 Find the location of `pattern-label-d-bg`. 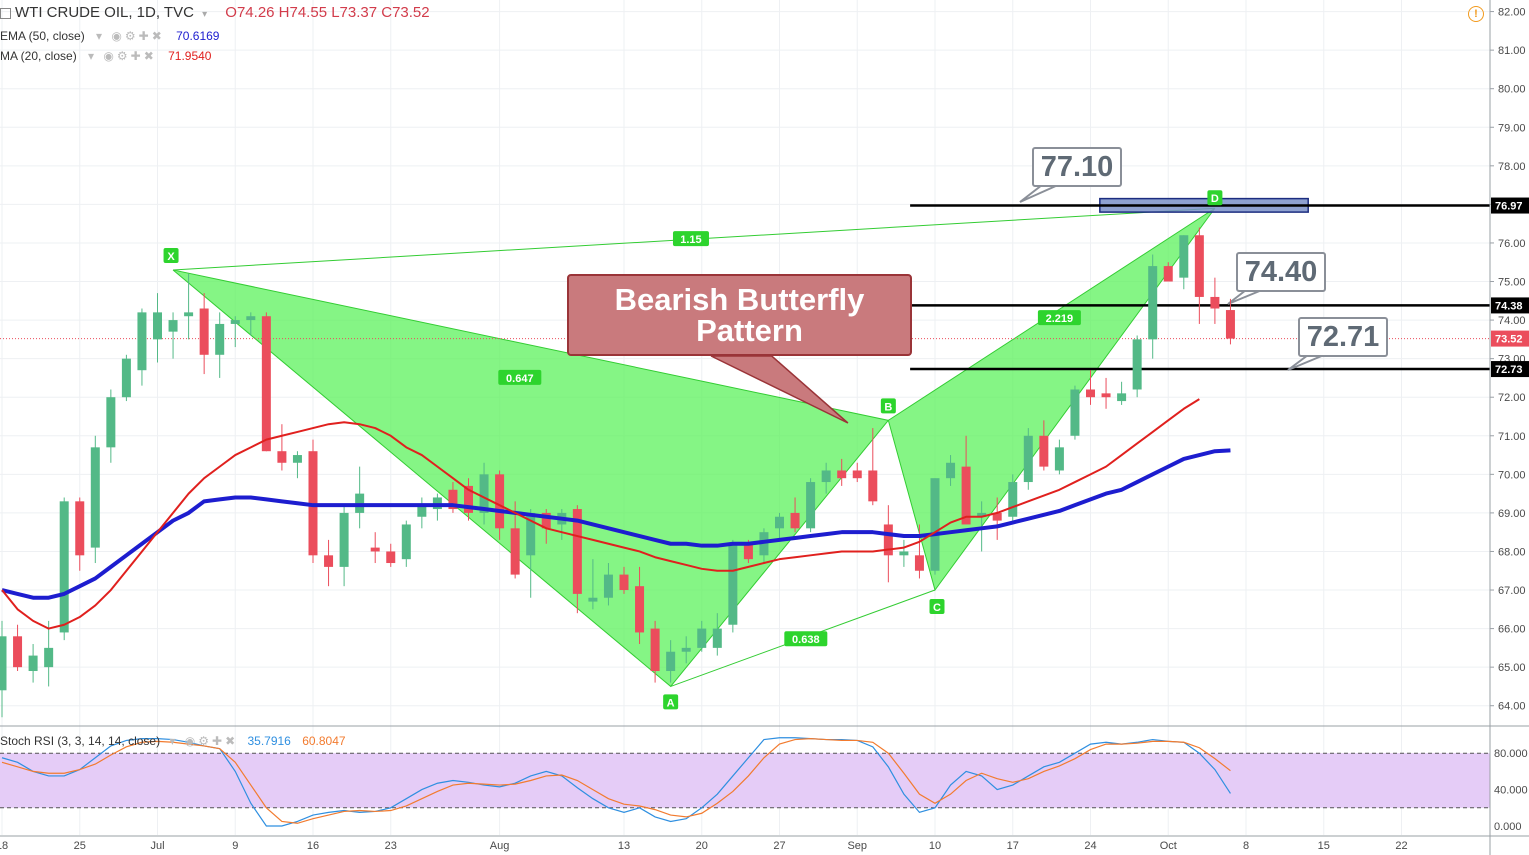

pattern-label-d-bg is located at coordinates (1215, 198).